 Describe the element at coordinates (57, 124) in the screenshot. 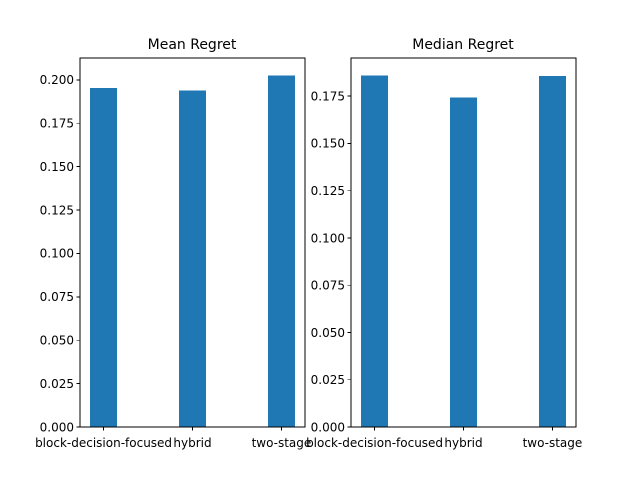

I see `mean-regret-ytick-label: 0.175` at that location.